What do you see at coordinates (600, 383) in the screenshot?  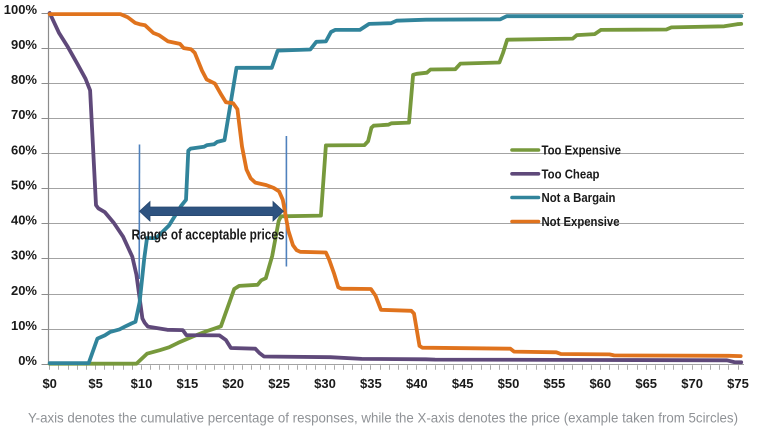 I see `svg-text: $60` at bounding box center [600, 383].